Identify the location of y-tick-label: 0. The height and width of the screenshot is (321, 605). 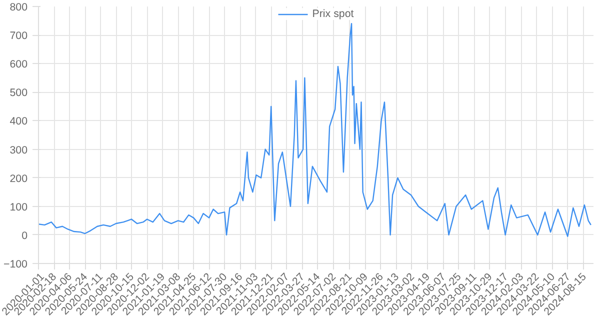
(25, 236).